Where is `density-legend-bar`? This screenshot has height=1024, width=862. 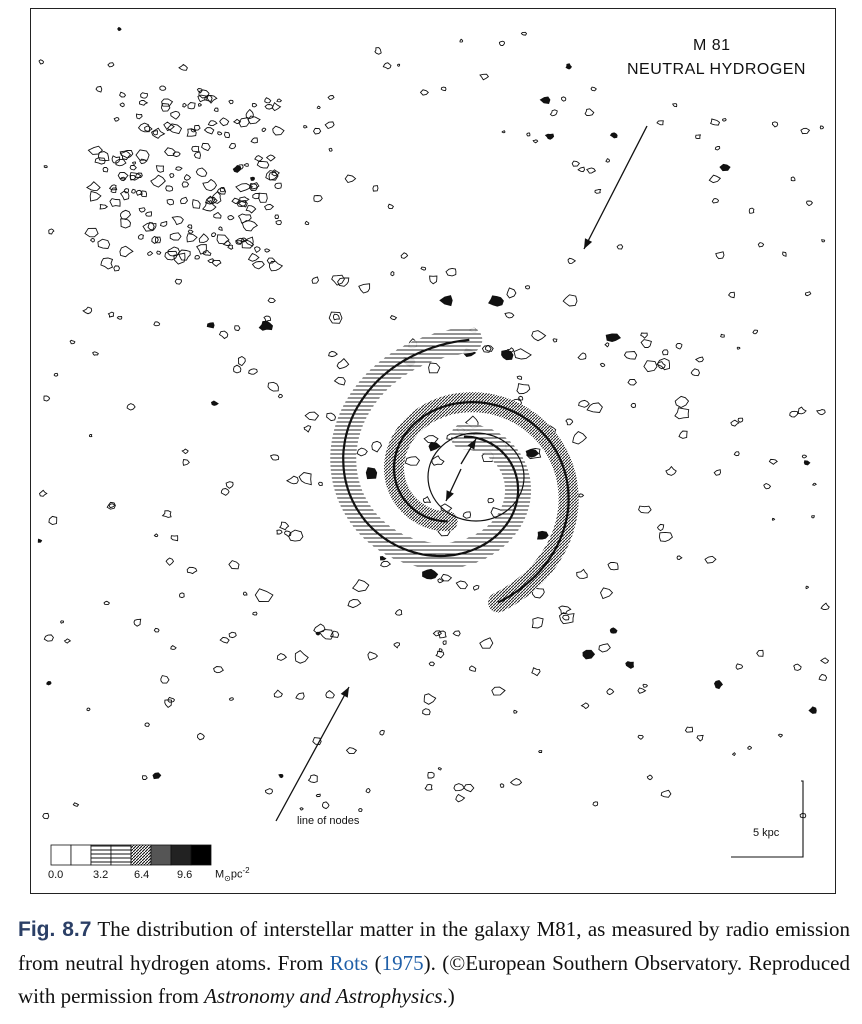
density-legend-bar is located at coordinates (131, 855).